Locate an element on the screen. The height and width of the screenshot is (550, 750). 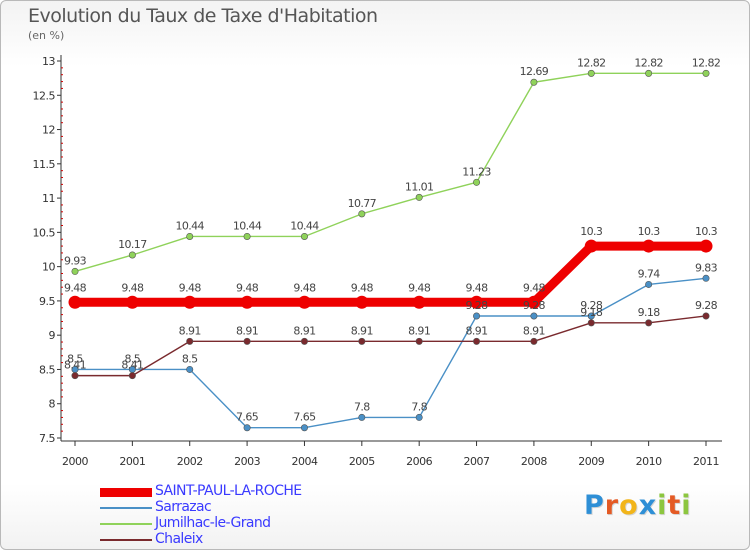
logo-letter: r is located at coordinates (612, 505).